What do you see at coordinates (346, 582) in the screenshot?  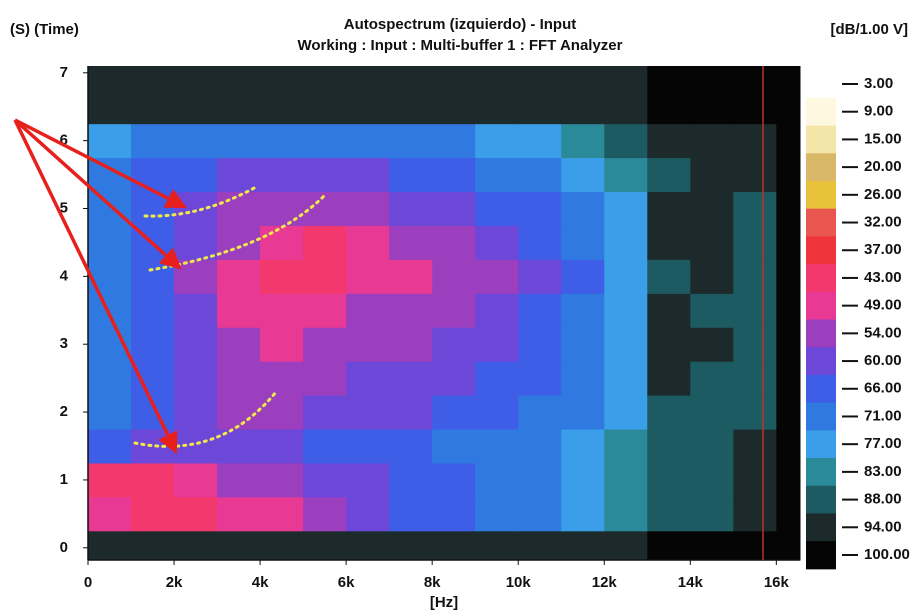 I see `x-tick-label: 6k` at bounding box center [346, 582].